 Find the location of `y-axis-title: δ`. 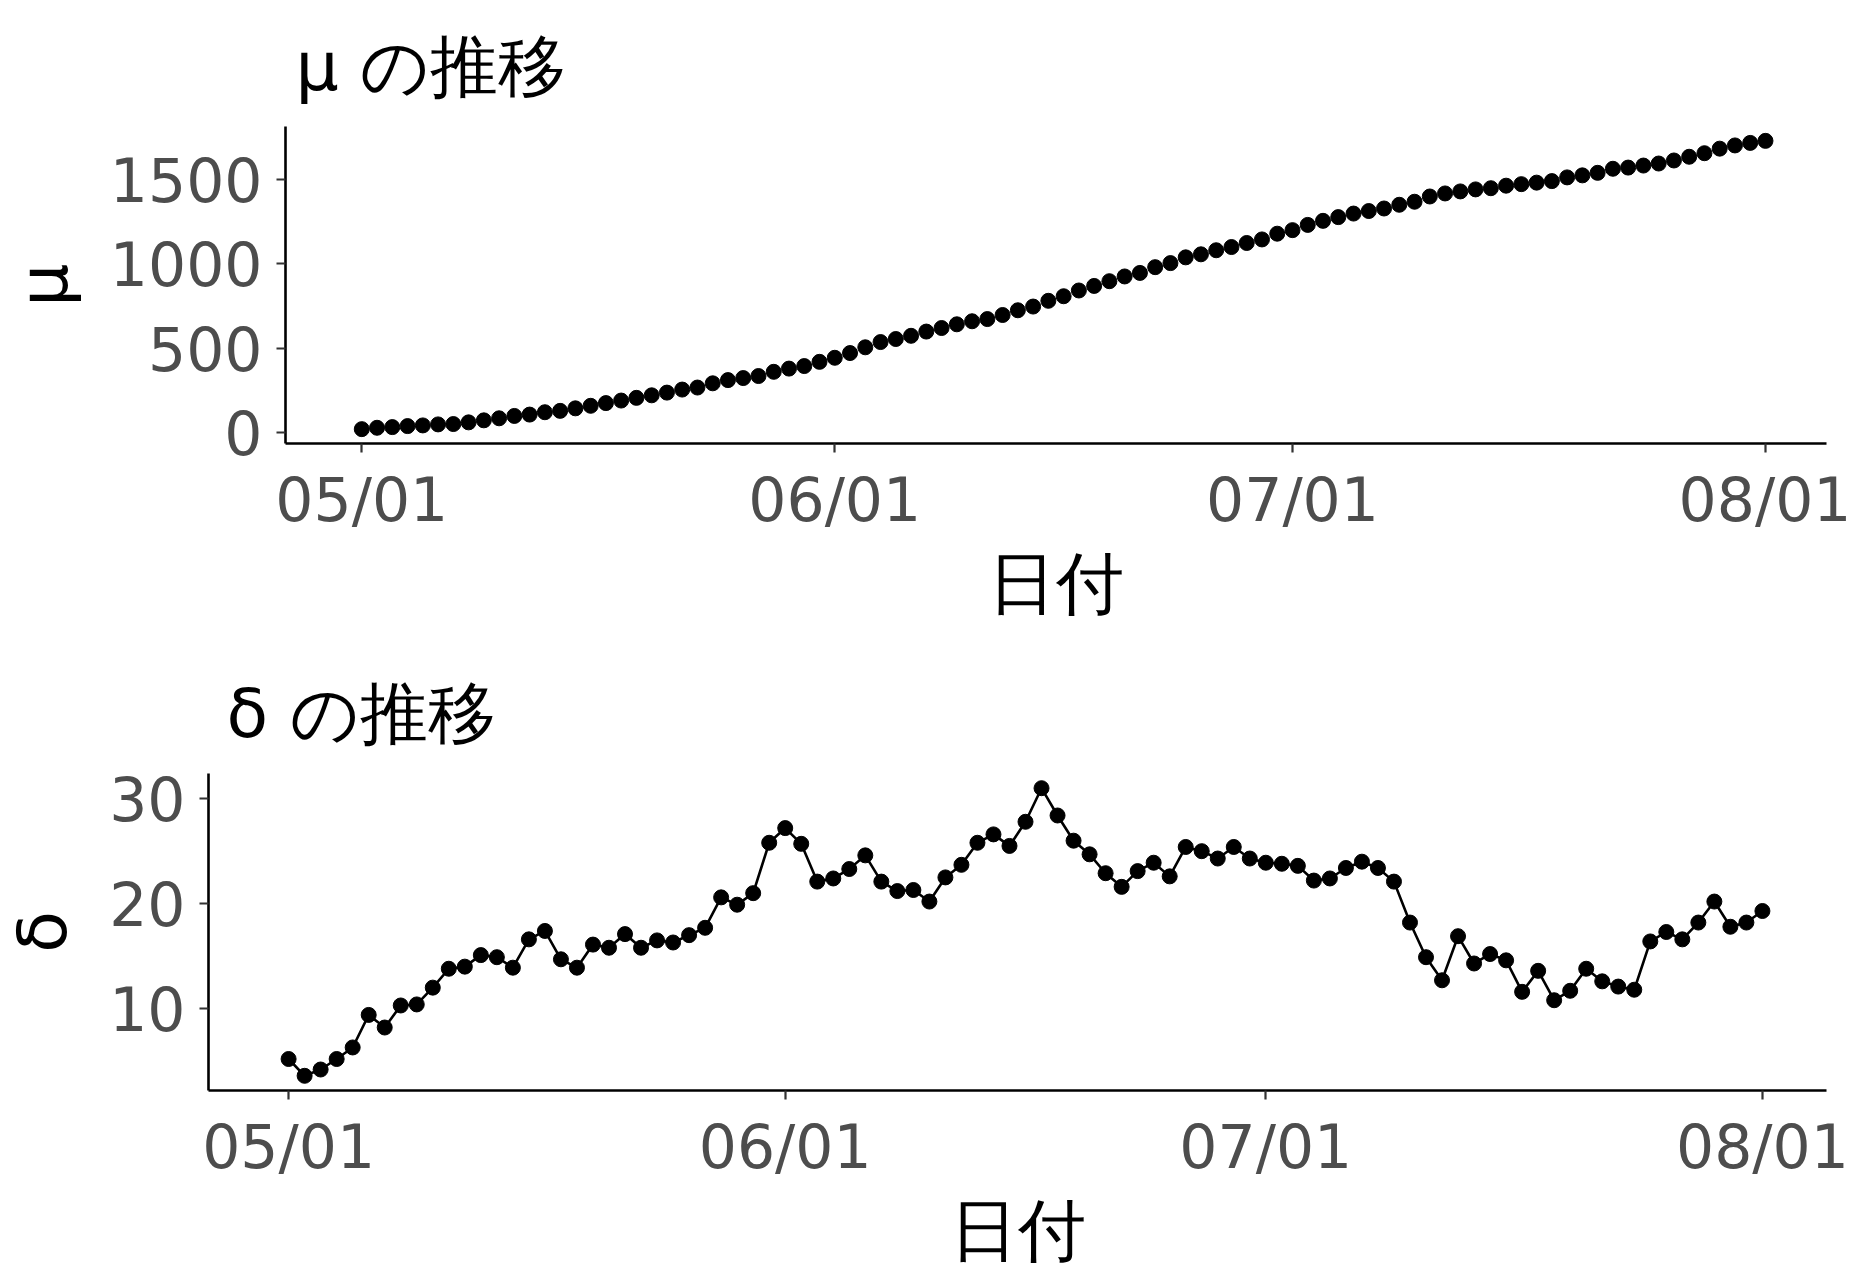

y-axis-title: δ is located at coordinates (43, 932).